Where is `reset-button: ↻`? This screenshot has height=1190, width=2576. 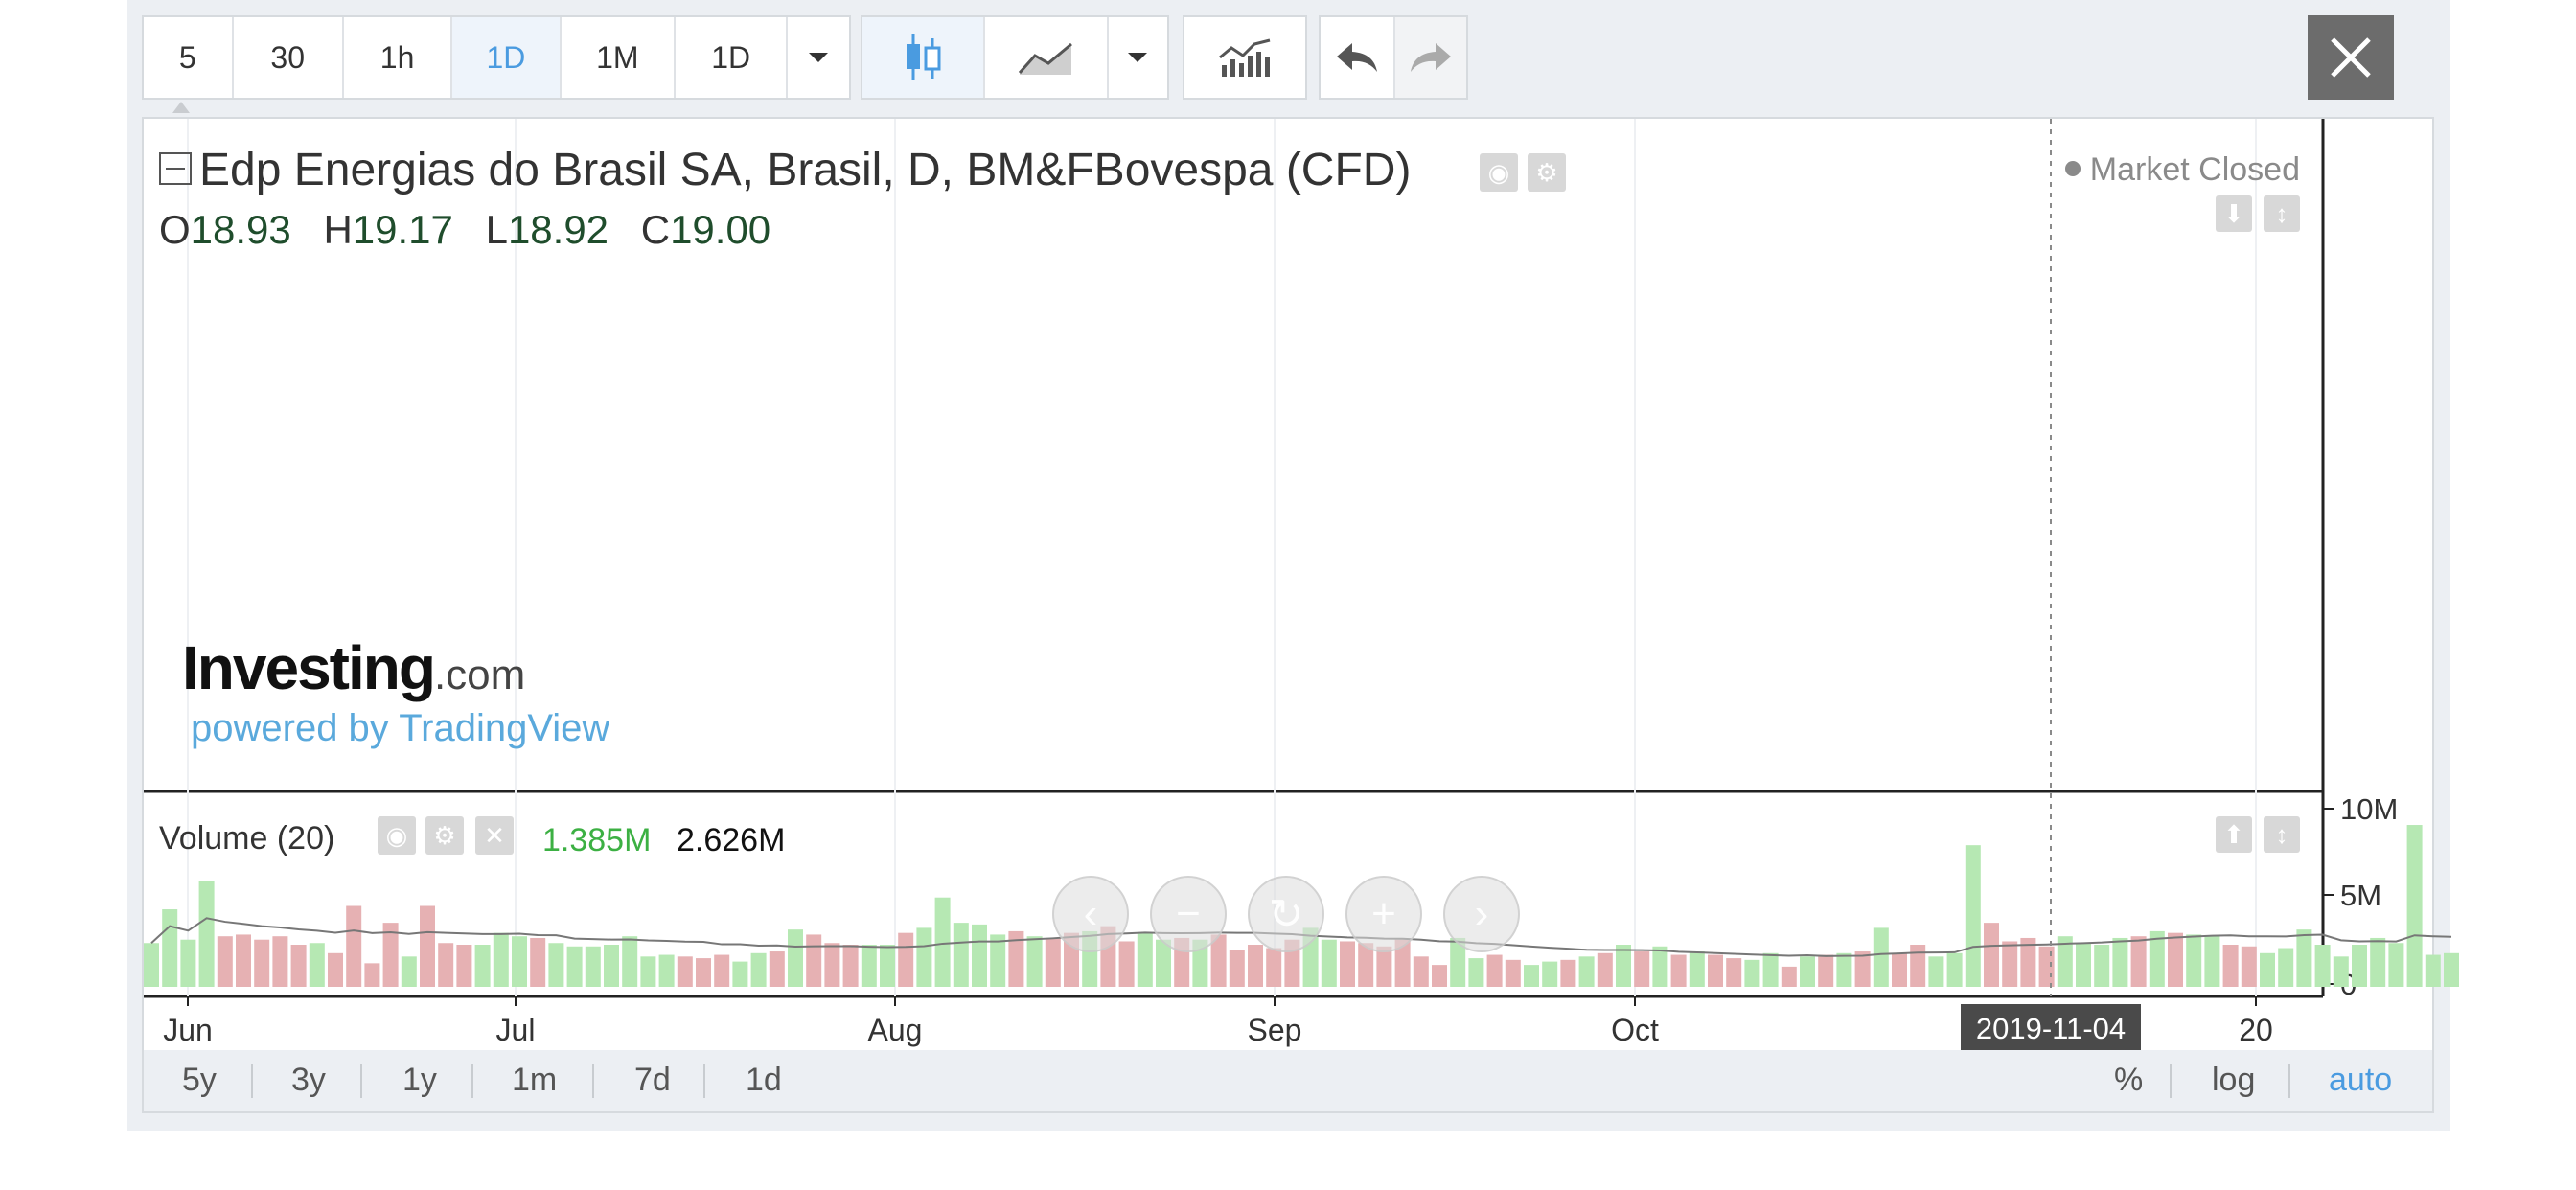
reset-button: ↻ is located at coordinates (1286, 914).